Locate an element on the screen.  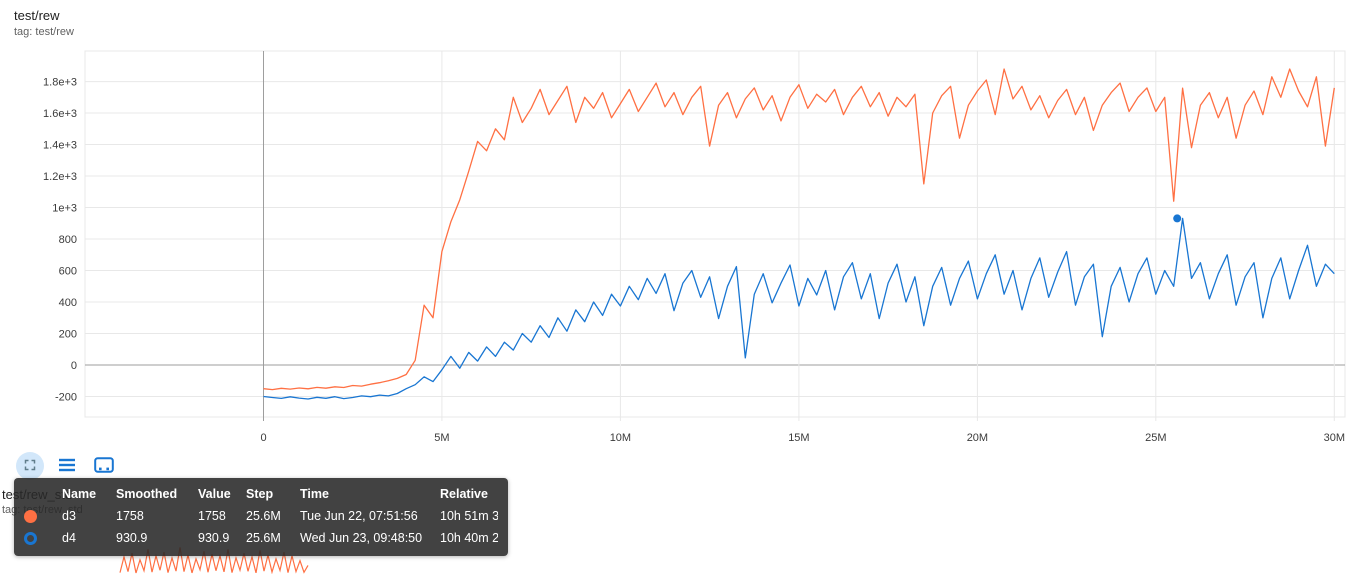
run-swatch-d3 is located at coordinates (30, 517).